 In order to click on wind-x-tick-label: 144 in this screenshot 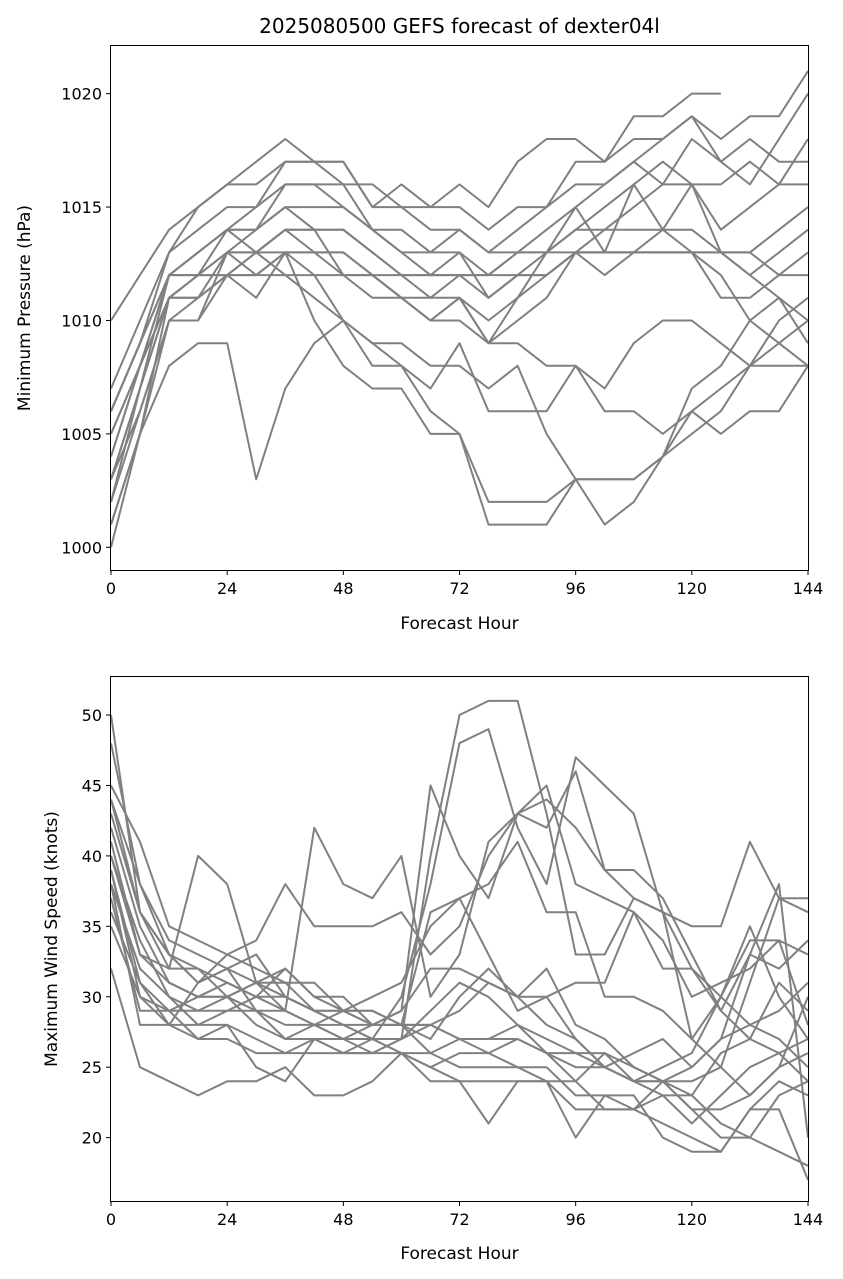, I will do `click(808, 1219)`.